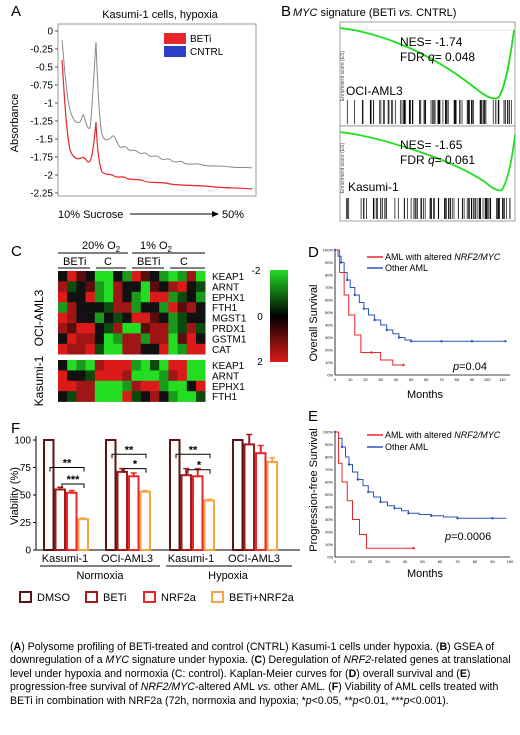 The image size is (520, 735). I want to click on e-ytick: 0%, so click(330, 557).